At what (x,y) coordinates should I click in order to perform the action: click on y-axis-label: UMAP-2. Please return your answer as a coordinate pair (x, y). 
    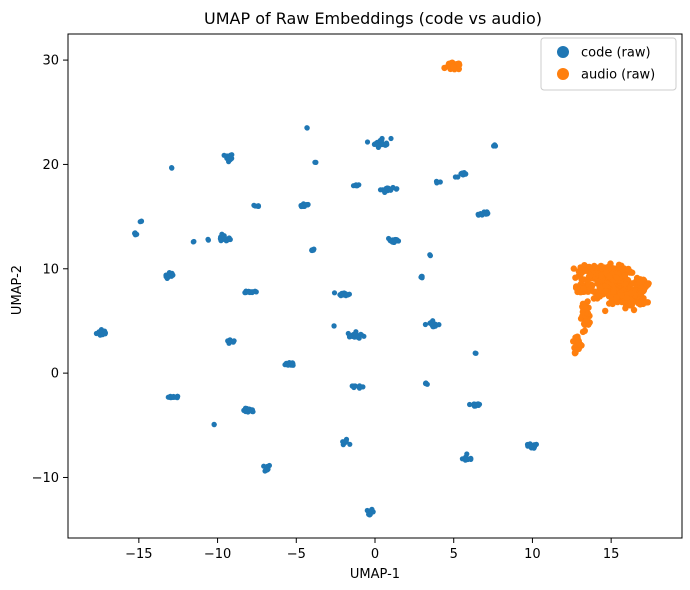
    Looking at the image, I should click on (17, 290).